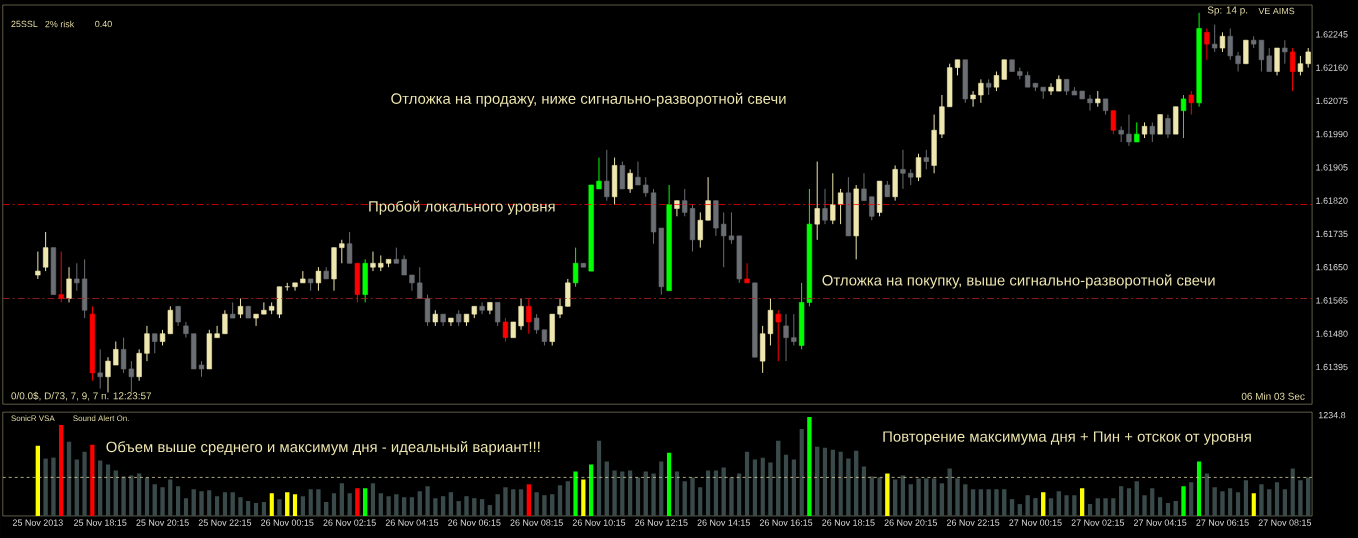 This screenshot has height=538, width=1358. Describe the element at coordinates (1332, 415) in the screenshot. I see `text: 1234.8` at that location.